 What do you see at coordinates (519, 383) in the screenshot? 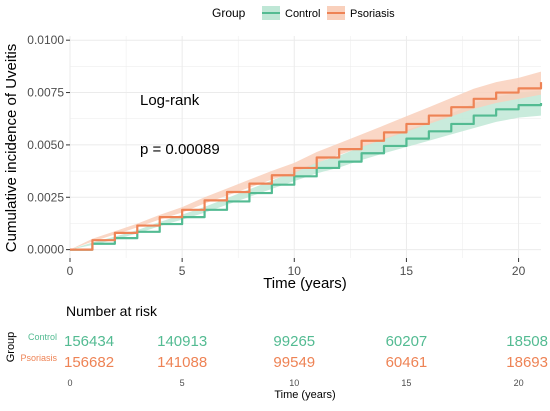
I see `risk-table-x-tick-label: 20` at bounding box center [519, 383].